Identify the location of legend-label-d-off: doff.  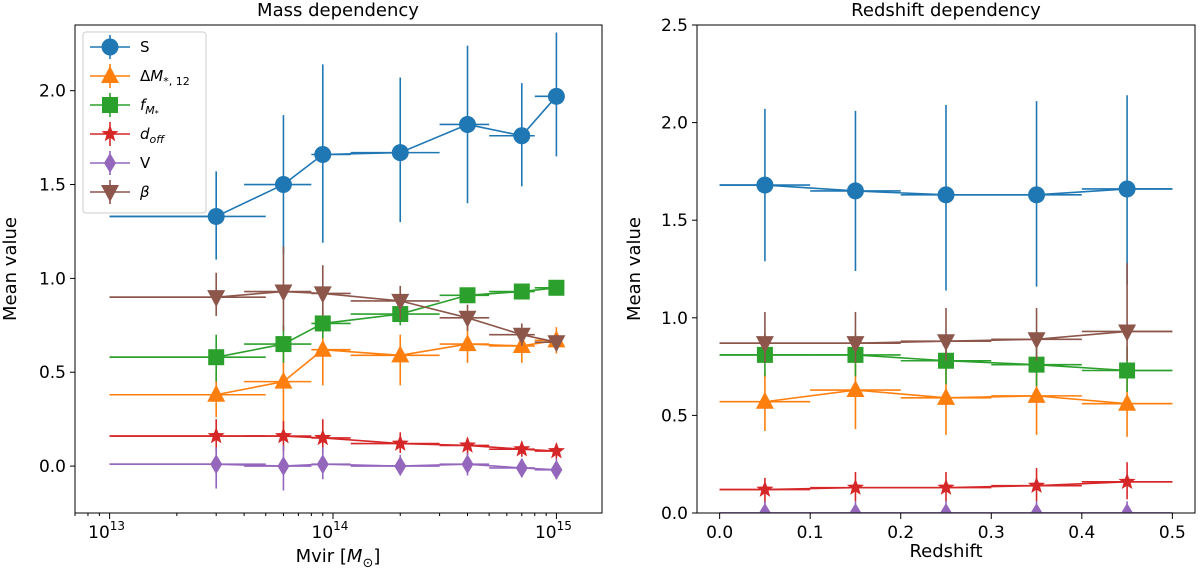
(152, 135).